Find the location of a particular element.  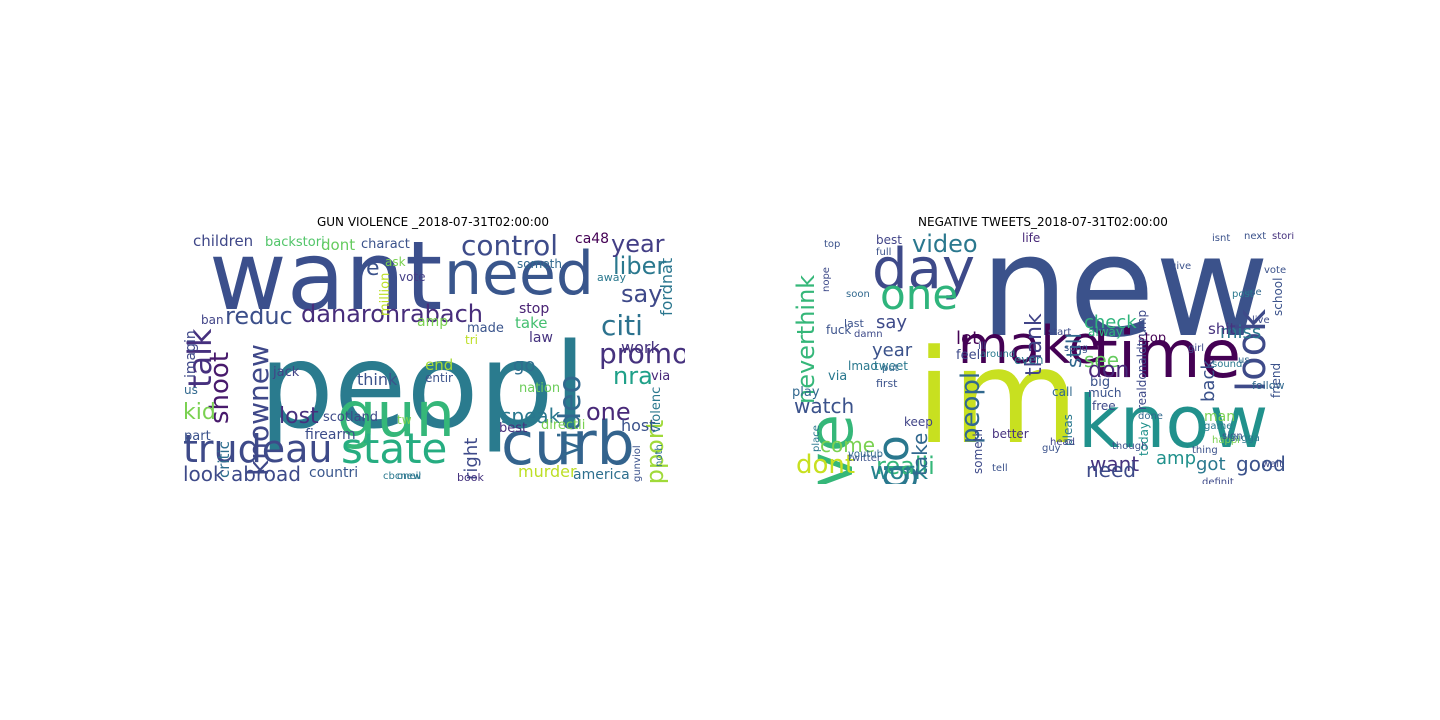

word-life: life is located at coordinates (1031, 238).